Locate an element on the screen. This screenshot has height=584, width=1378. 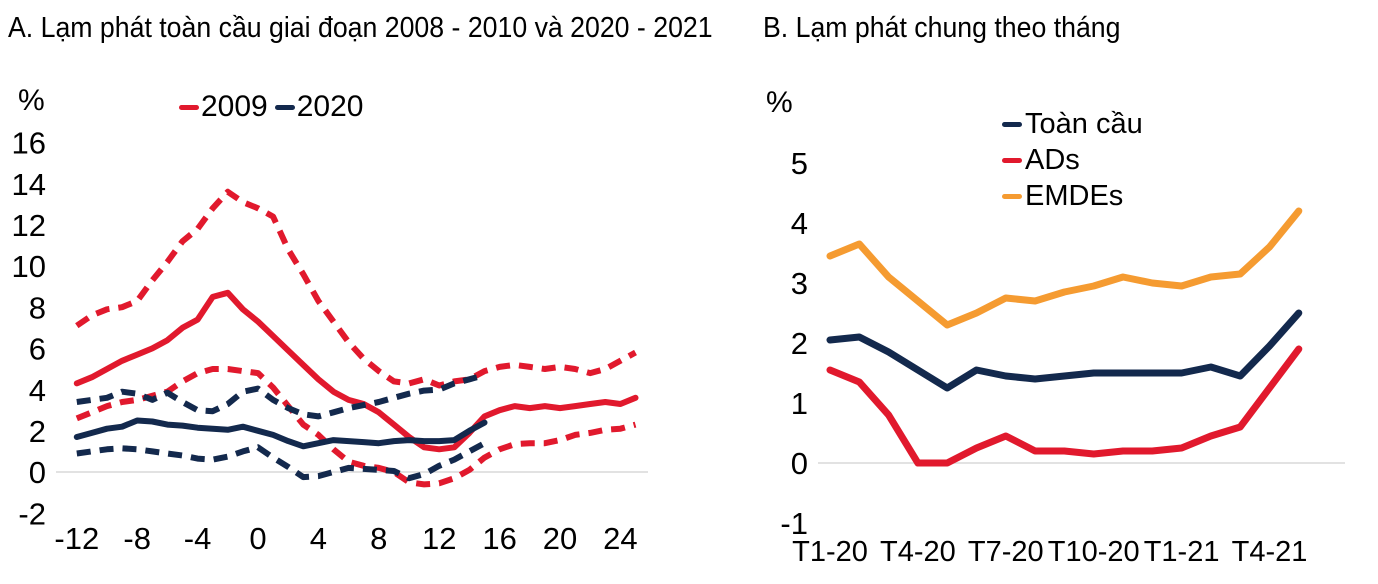
panel-B-ytick-2: 2 is located at coordinates (799, 343).